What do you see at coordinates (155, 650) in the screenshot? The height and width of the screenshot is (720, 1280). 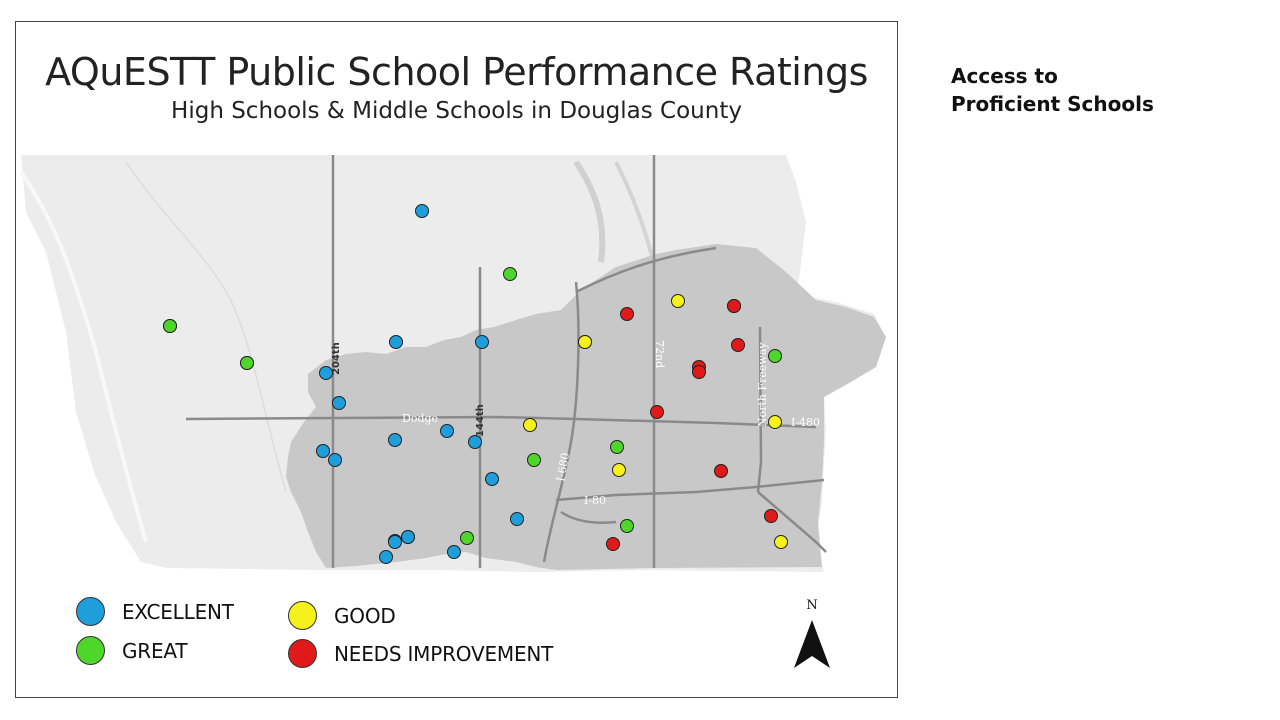 I see `legend-great-label: GREAT` at bounding box center [155, 650].